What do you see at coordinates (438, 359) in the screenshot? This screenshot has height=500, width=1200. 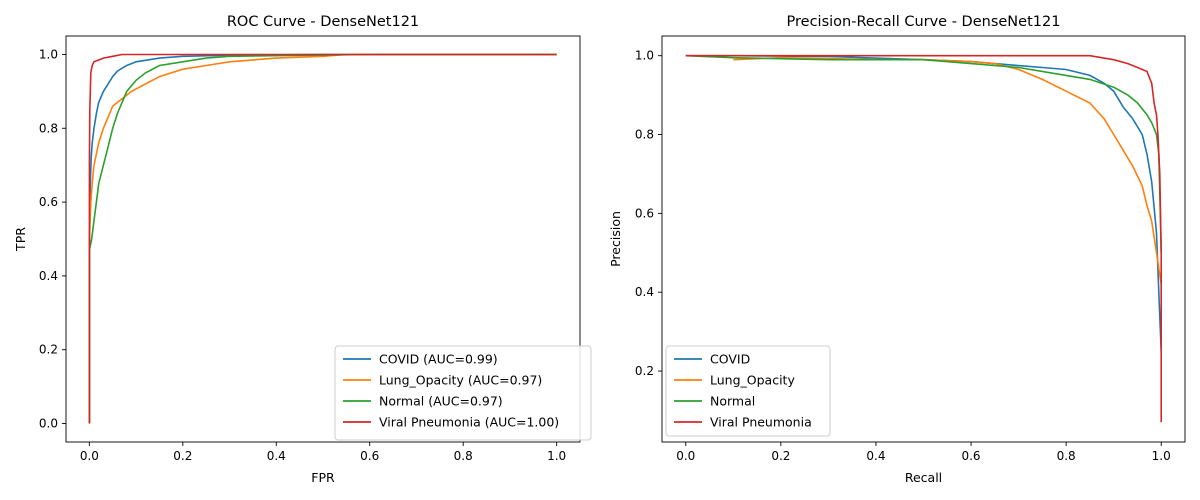 I see `legend-entry: COVID (AUC=0.99)` at bounding box center [438, 359].